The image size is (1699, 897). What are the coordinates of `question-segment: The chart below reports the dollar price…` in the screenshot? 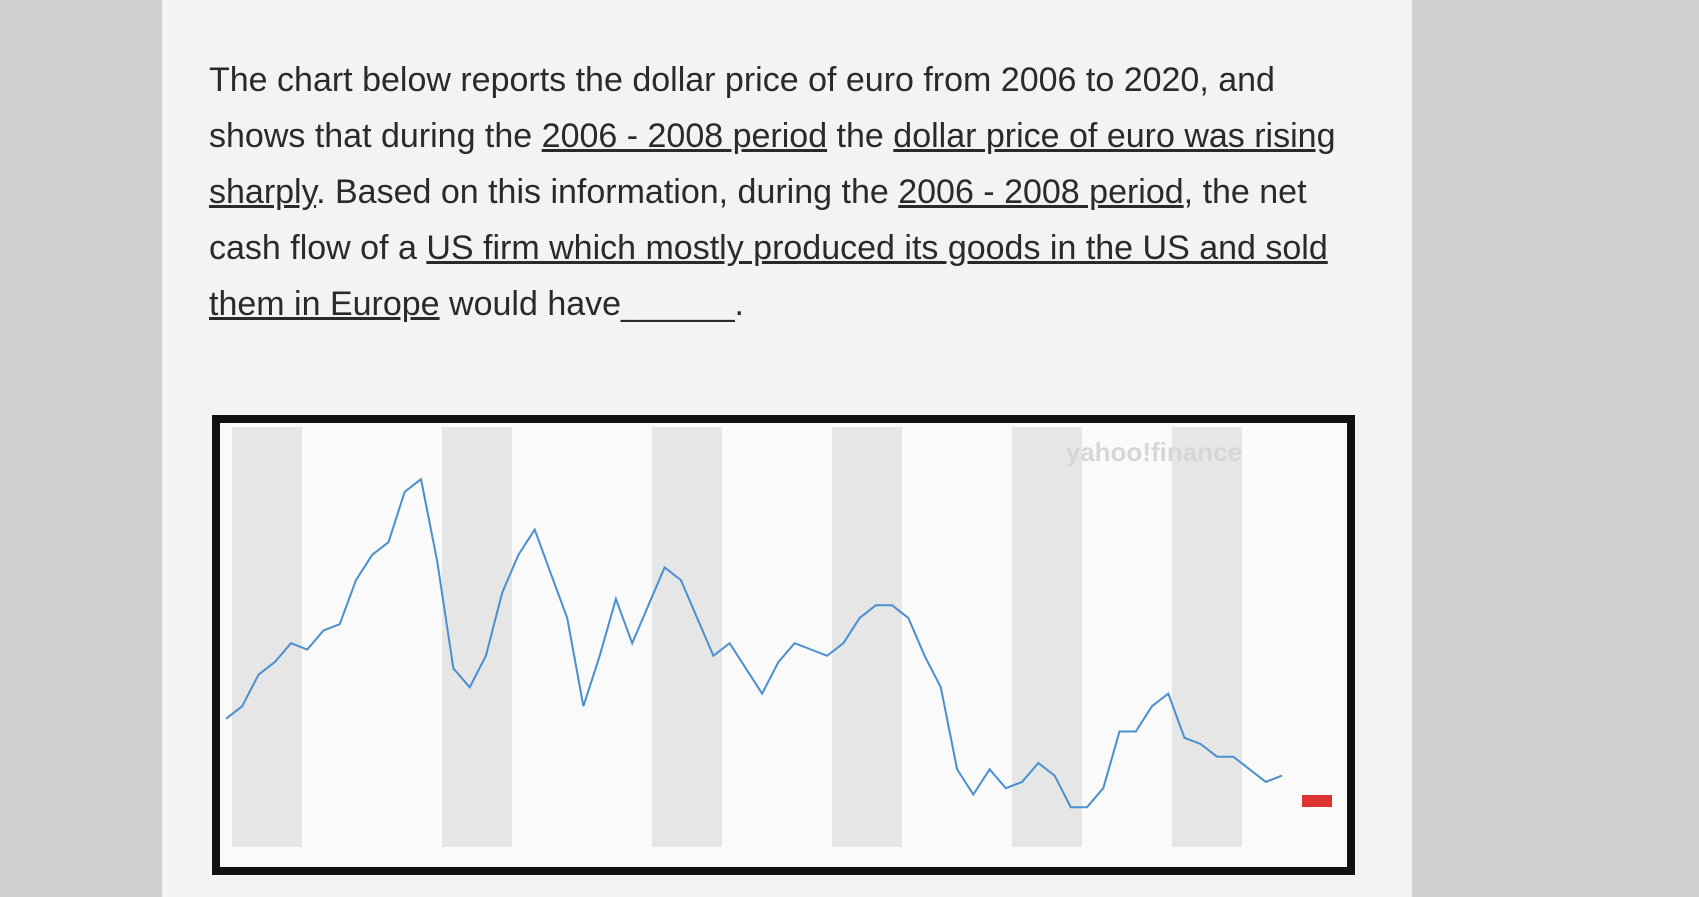 It's located at (742, 108).